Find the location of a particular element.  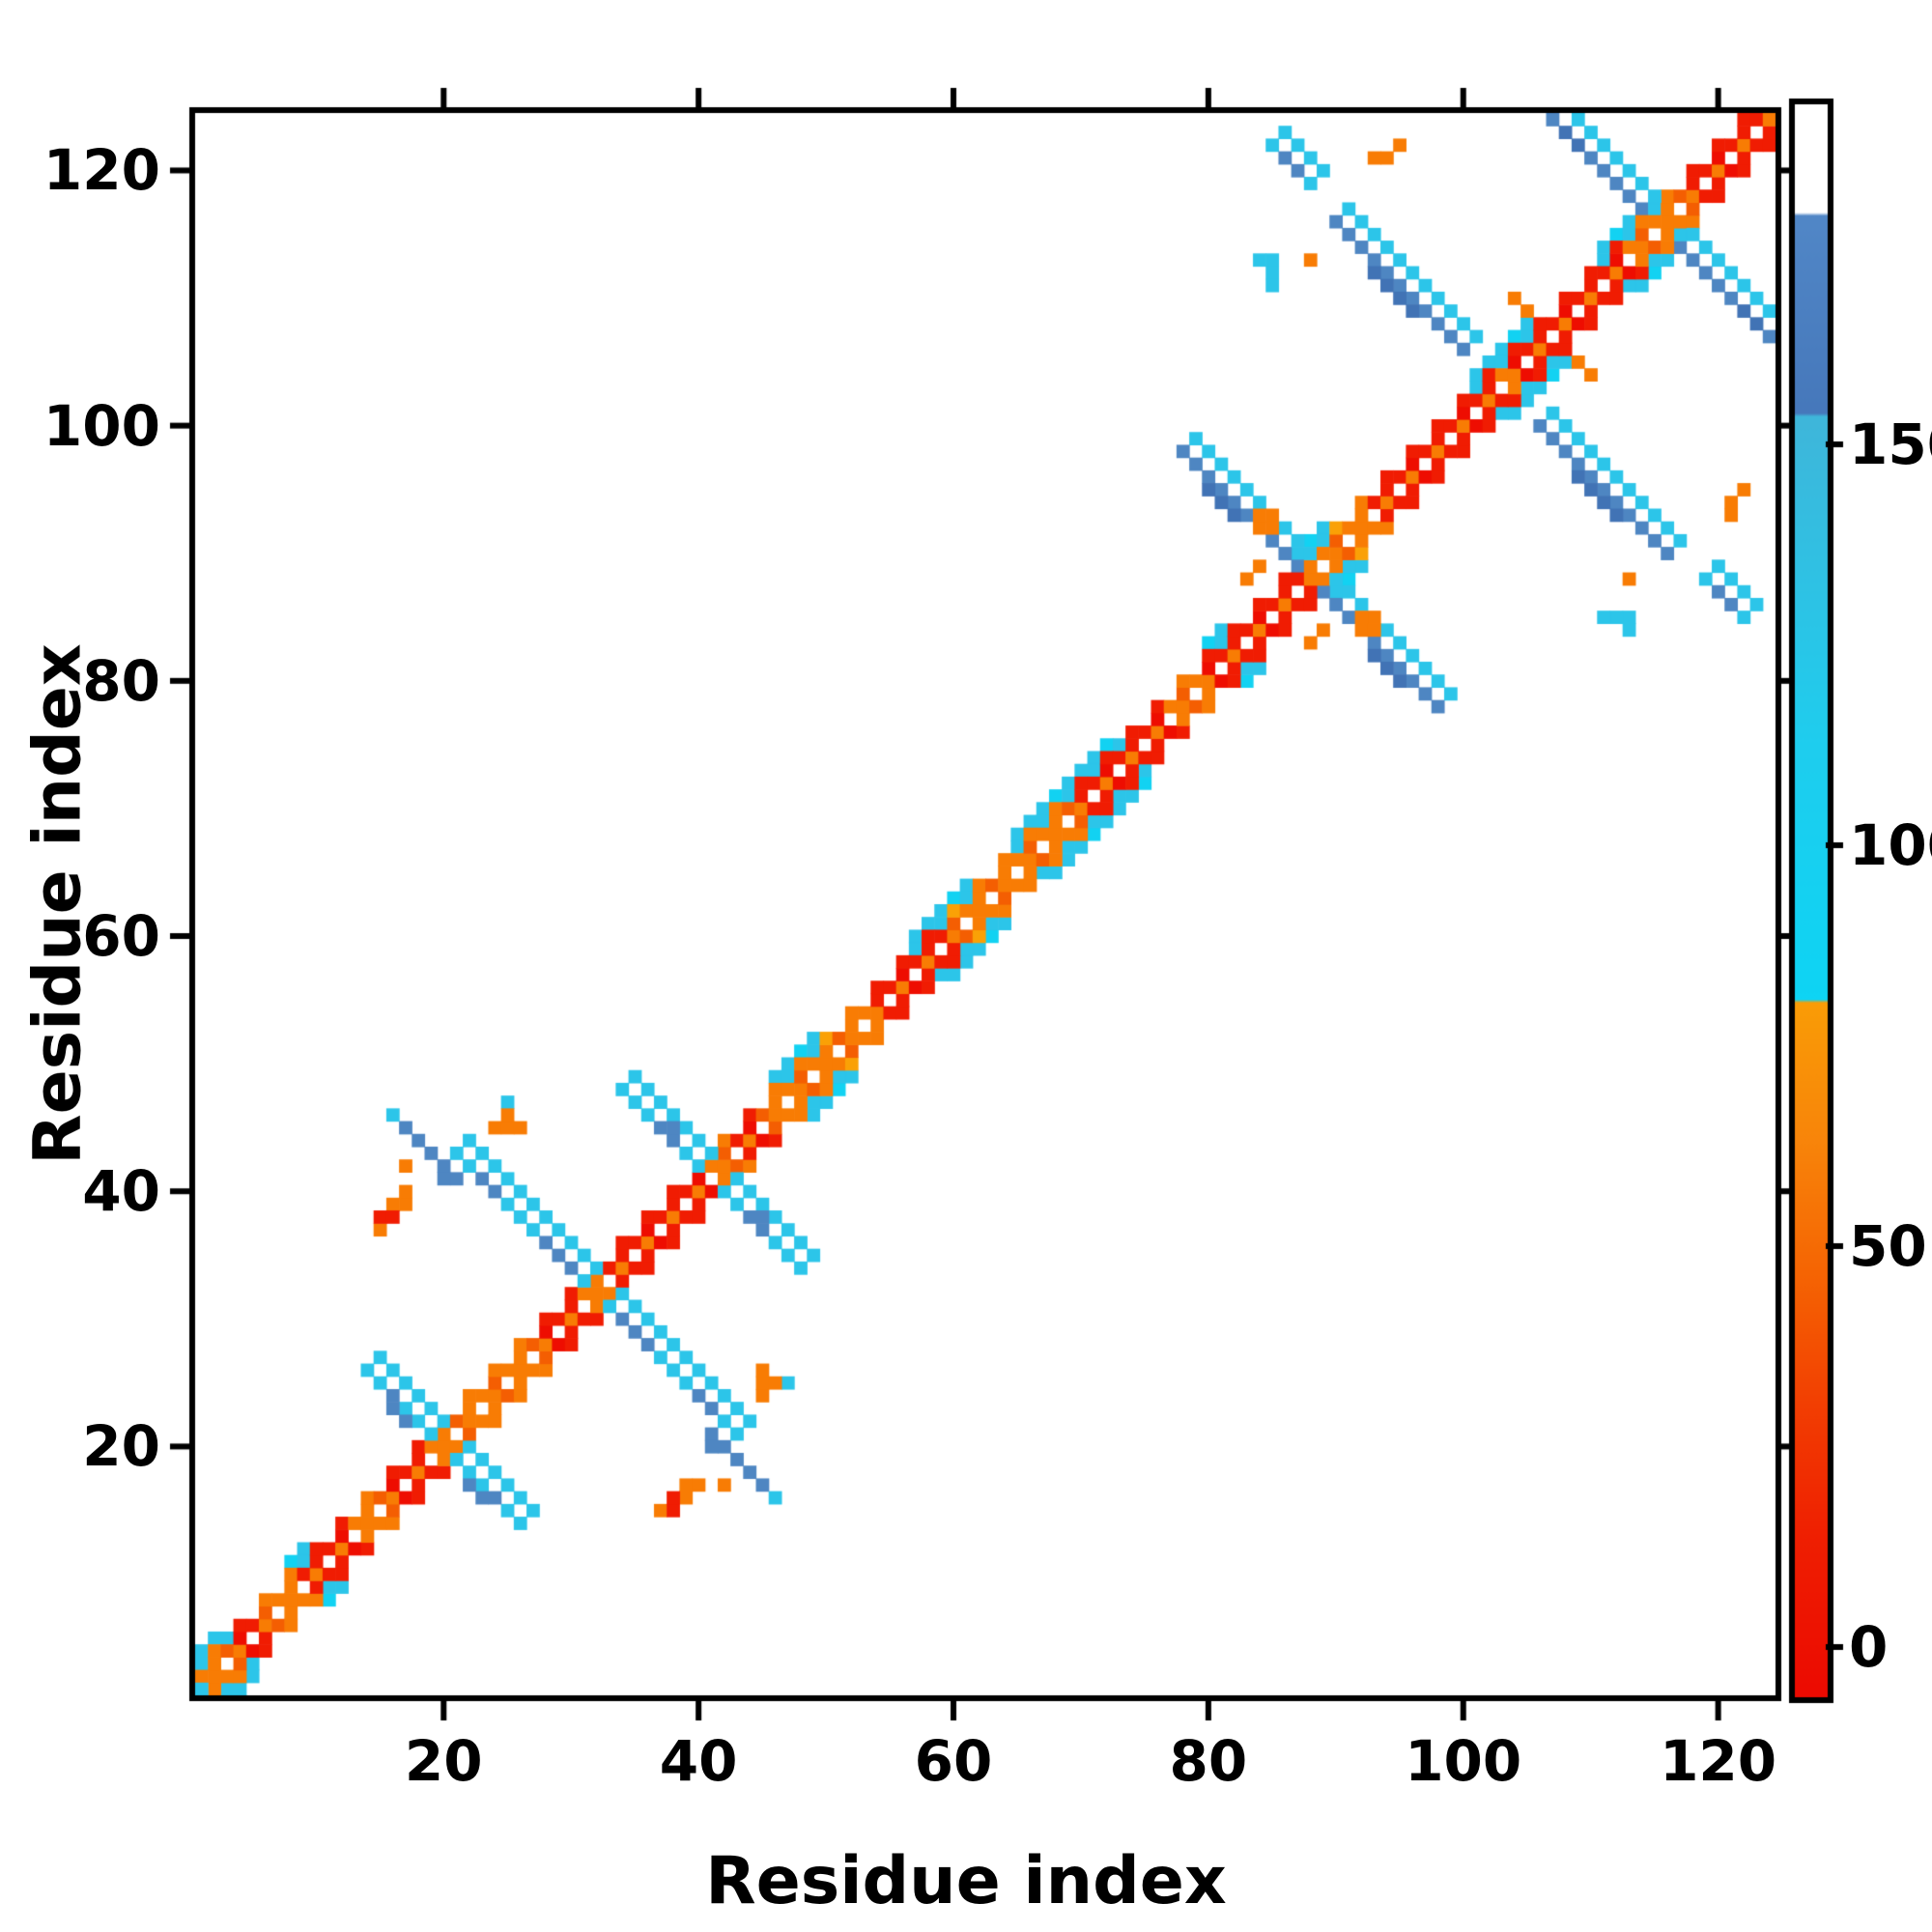

x-axis-title: Residue index is located at coordinates (966, 1881).